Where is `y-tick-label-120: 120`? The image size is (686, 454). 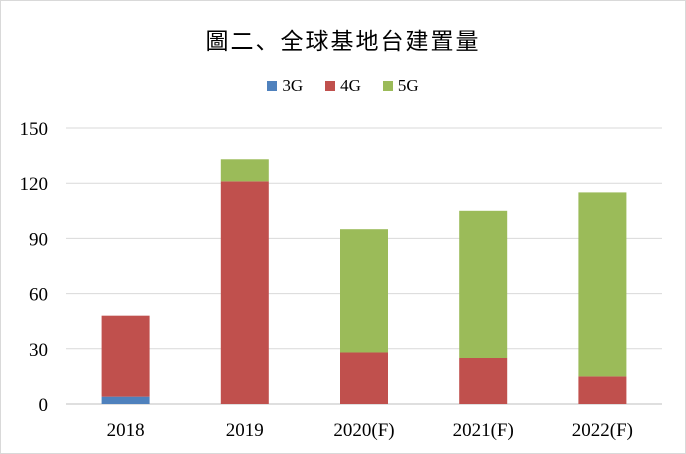
y-tick-label-120: 120 is located at coordinates (34, 184).